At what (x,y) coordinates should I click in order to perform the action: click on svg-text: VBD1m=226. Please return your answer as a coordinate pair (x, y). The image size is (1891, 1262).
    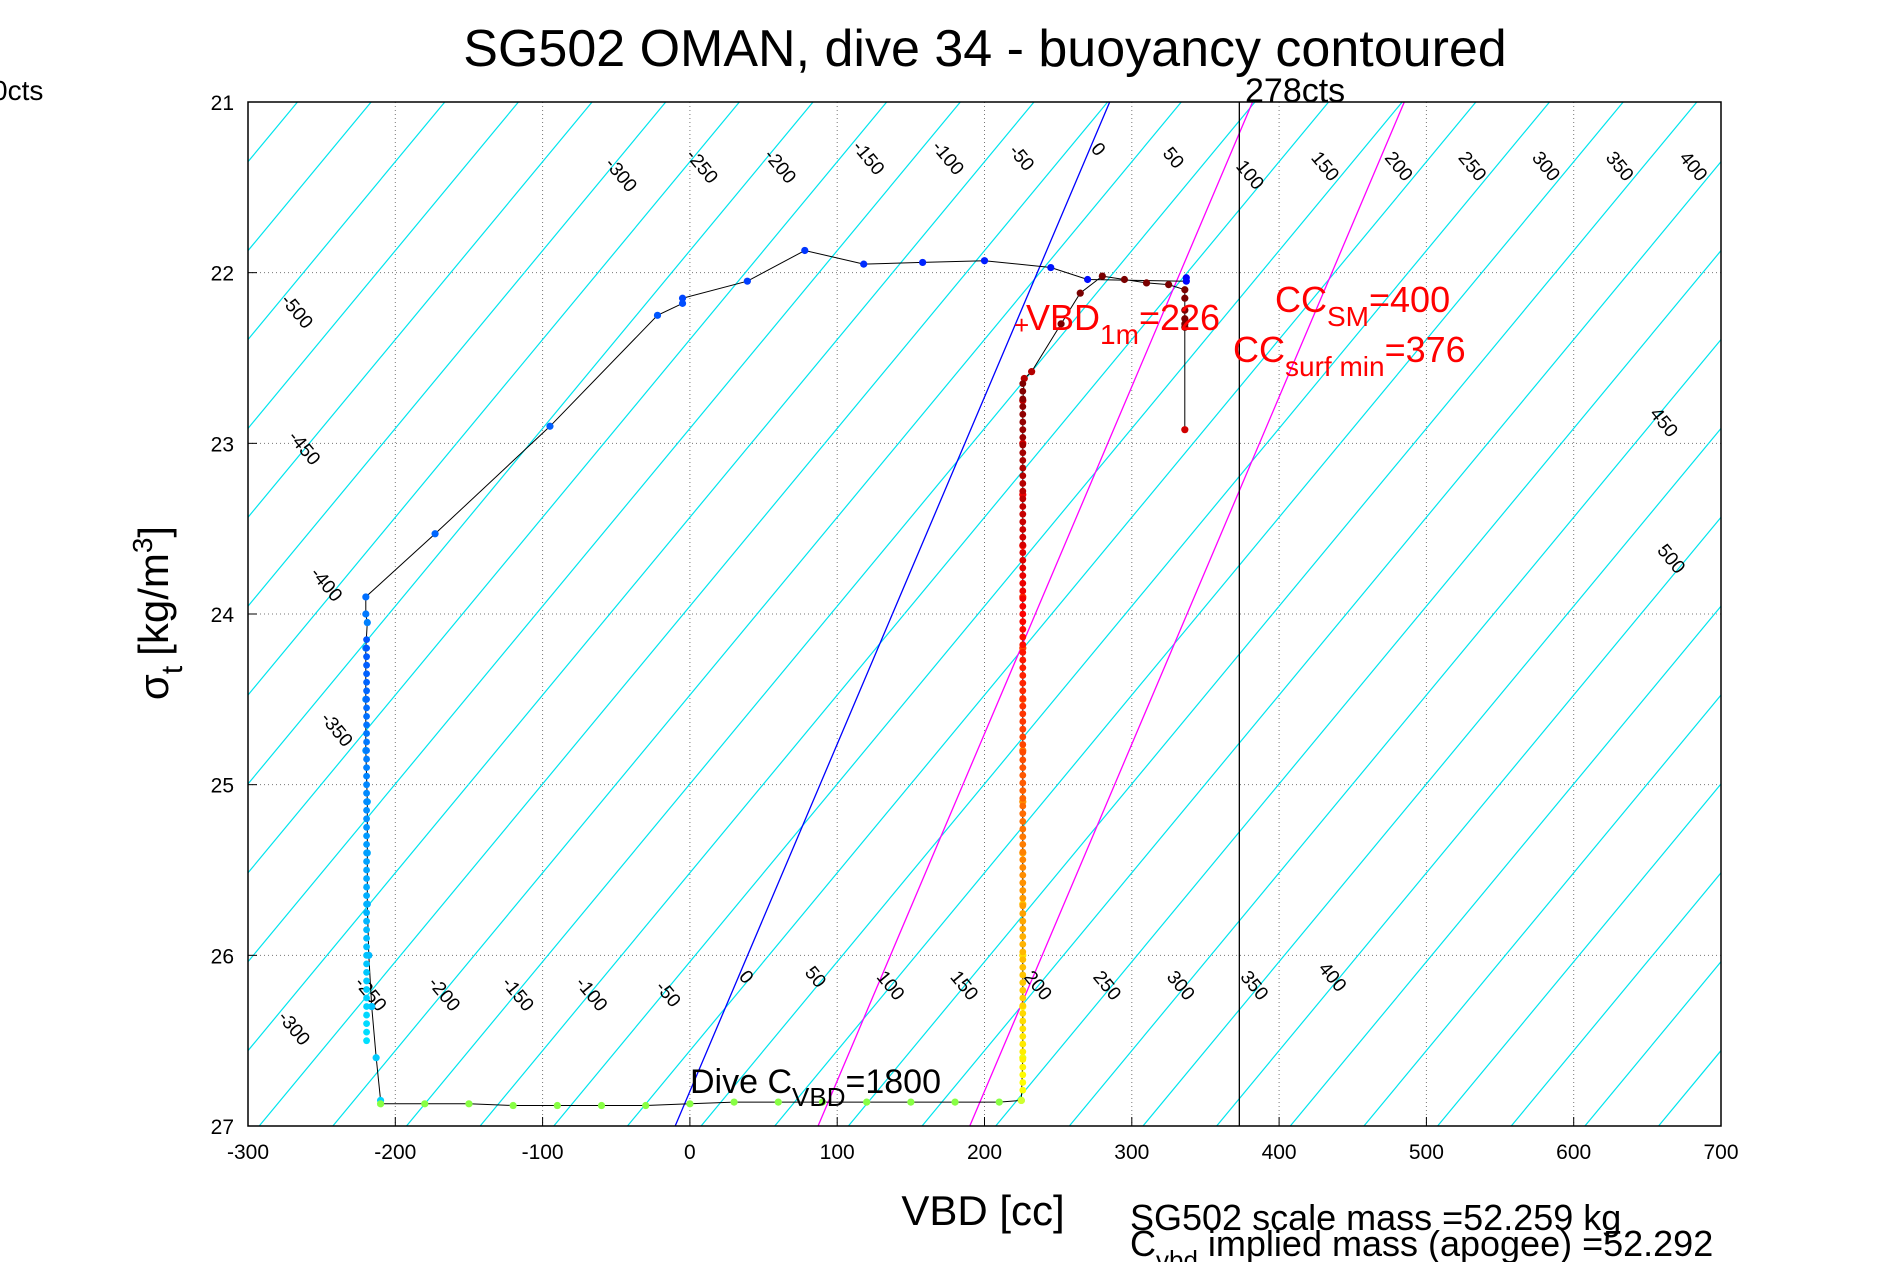
    Looking at the image, I should click on (1123, 323).